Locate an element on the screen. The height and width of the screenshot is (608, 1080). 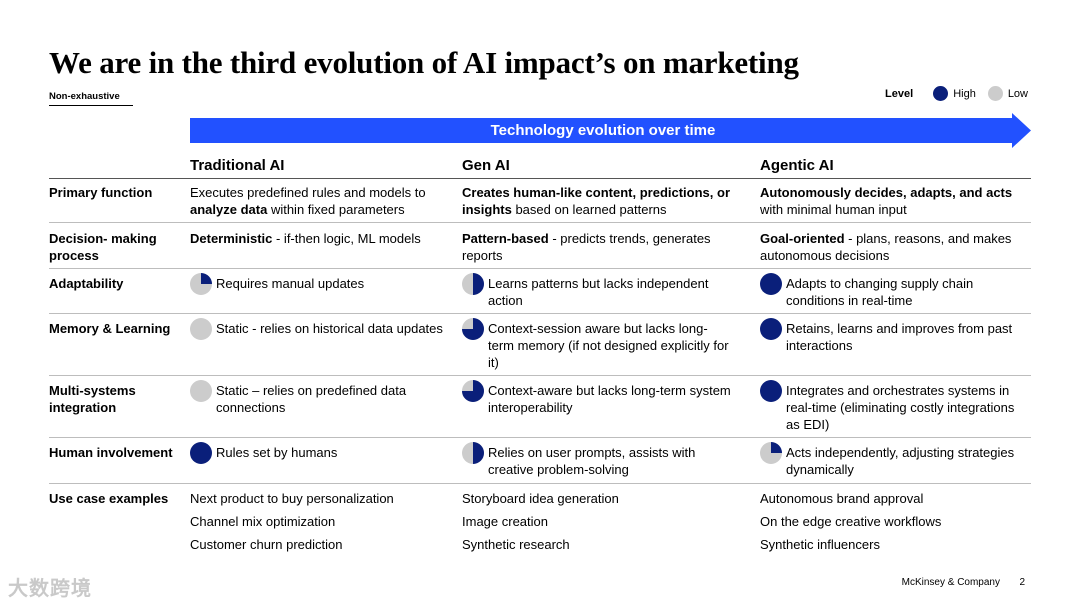
cell-text: - predicts trends, generates reports is located at coordinates (586, 247).